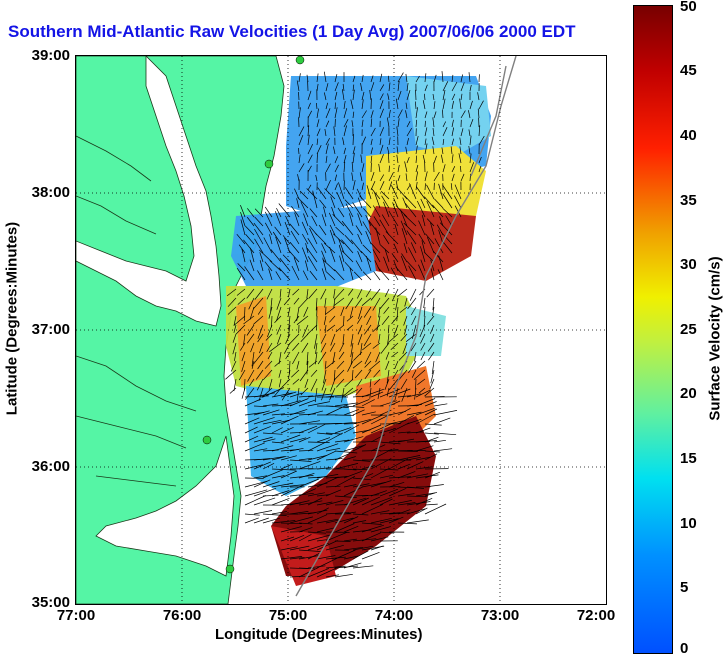 The image size is (724, 659). I want to click on station-marker, so click(230, 569).